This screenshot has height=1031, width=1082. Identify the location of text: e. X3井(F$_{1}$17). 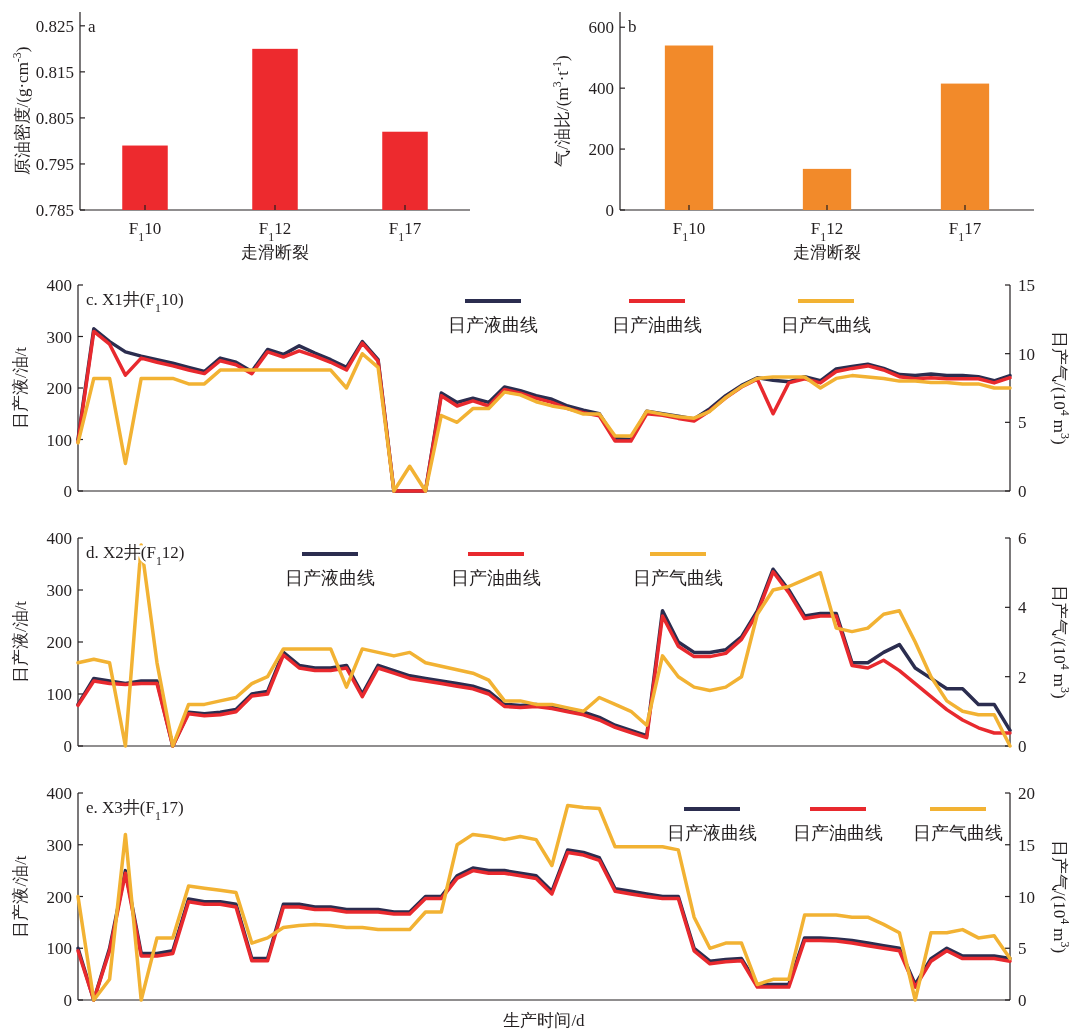
(135, 810).